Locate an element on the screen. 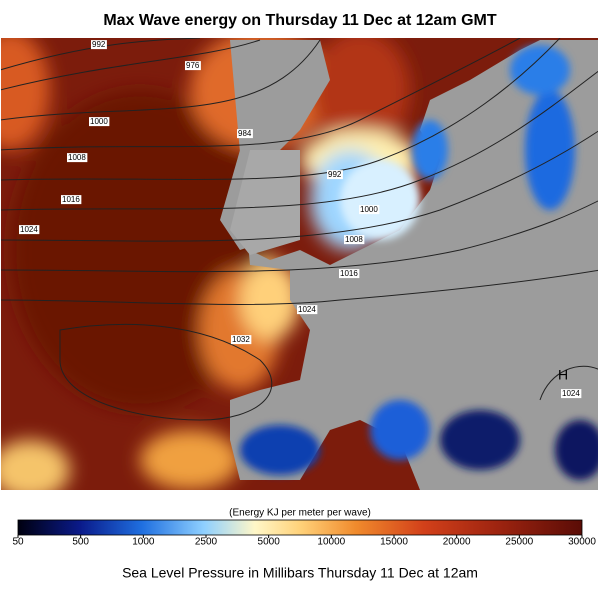 The width and height of the screenshot is (600, 591). isobar-label: 1032 is located at coordinates (241, 339).